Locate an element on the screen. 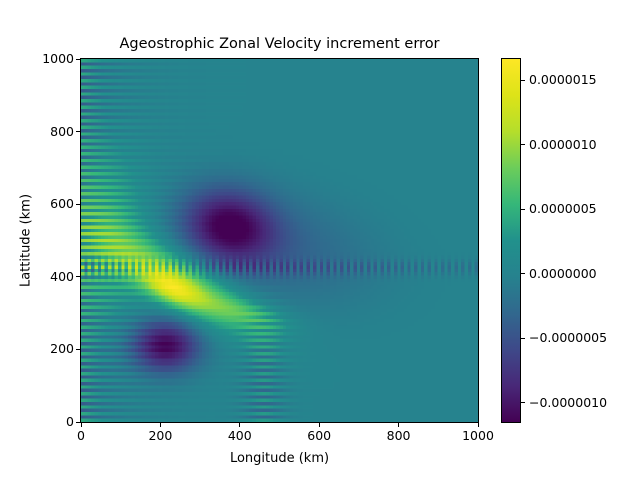 The width and height of the screenshot is (640, 480). x-axis-label: Longitude (km) is located at coordinates (279, 458).